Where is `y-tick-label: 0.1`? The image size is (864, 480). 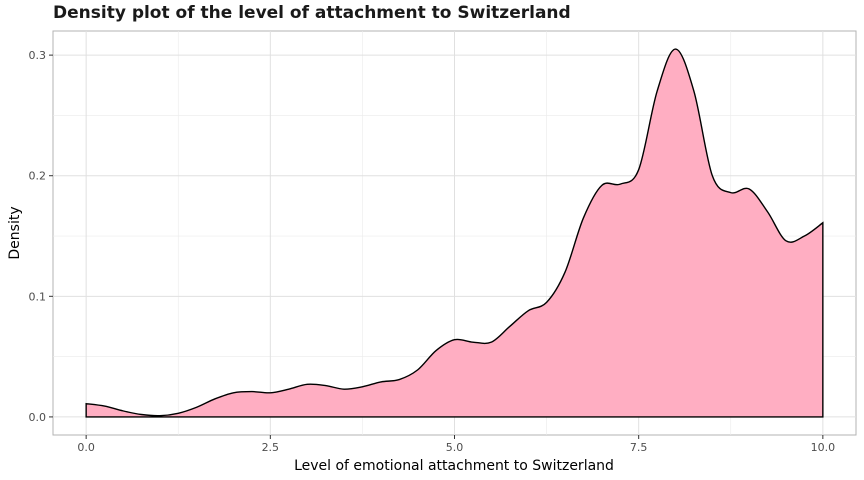
y-tick-label: 0.1 is located at coordinates (38, 296).